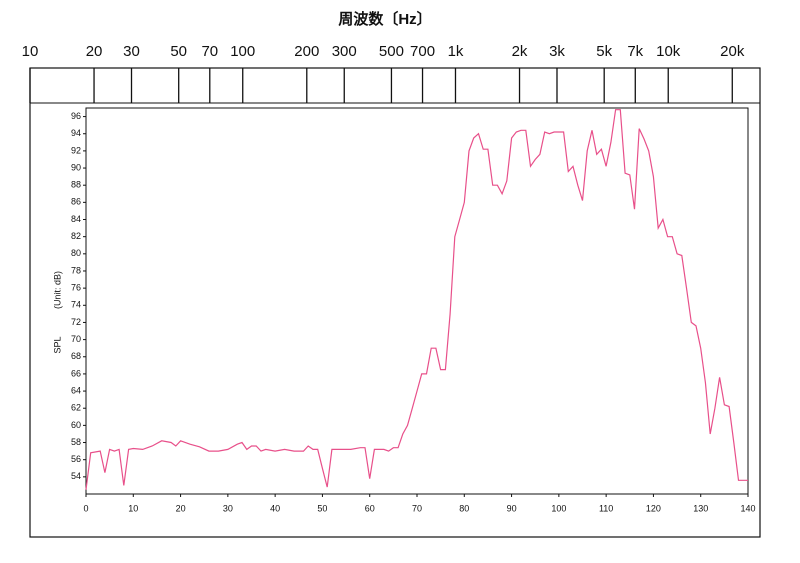 This screenshot has width=800, height=563. I want to click on x-tick-label: 10, so click(133, 508).